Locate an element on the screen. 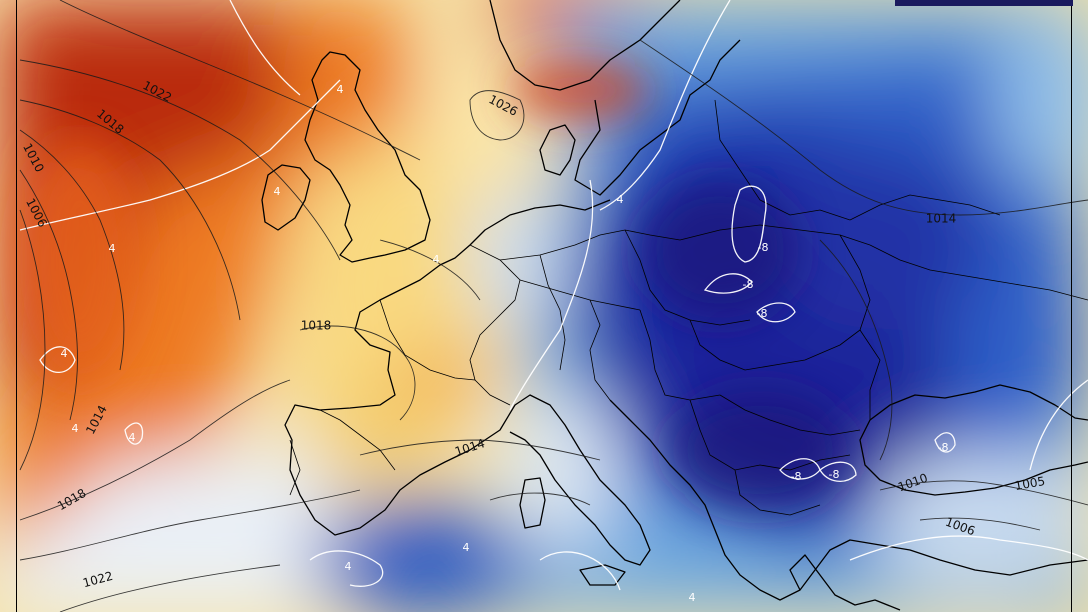 This screenshot has height=612, width=1088. isotherm-label-t4-scot: 4 is located at coordinates (340, 89).